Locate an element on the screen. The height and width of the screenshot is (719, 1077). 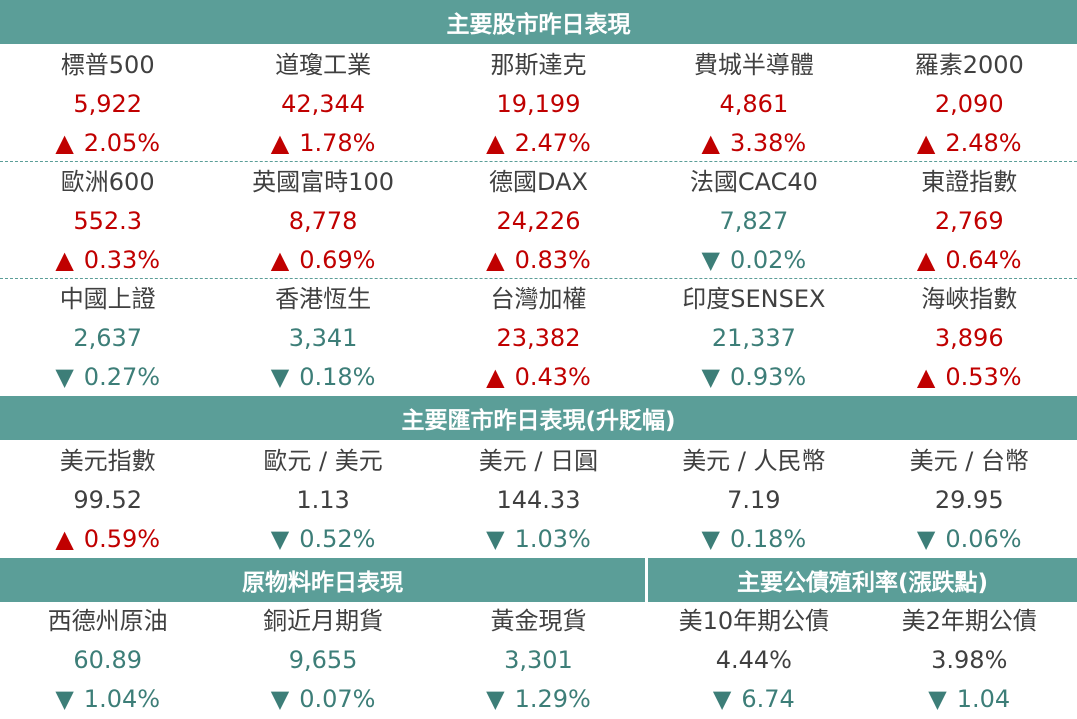
commodity-value: 9,655 is located at coordinates (323, 660).